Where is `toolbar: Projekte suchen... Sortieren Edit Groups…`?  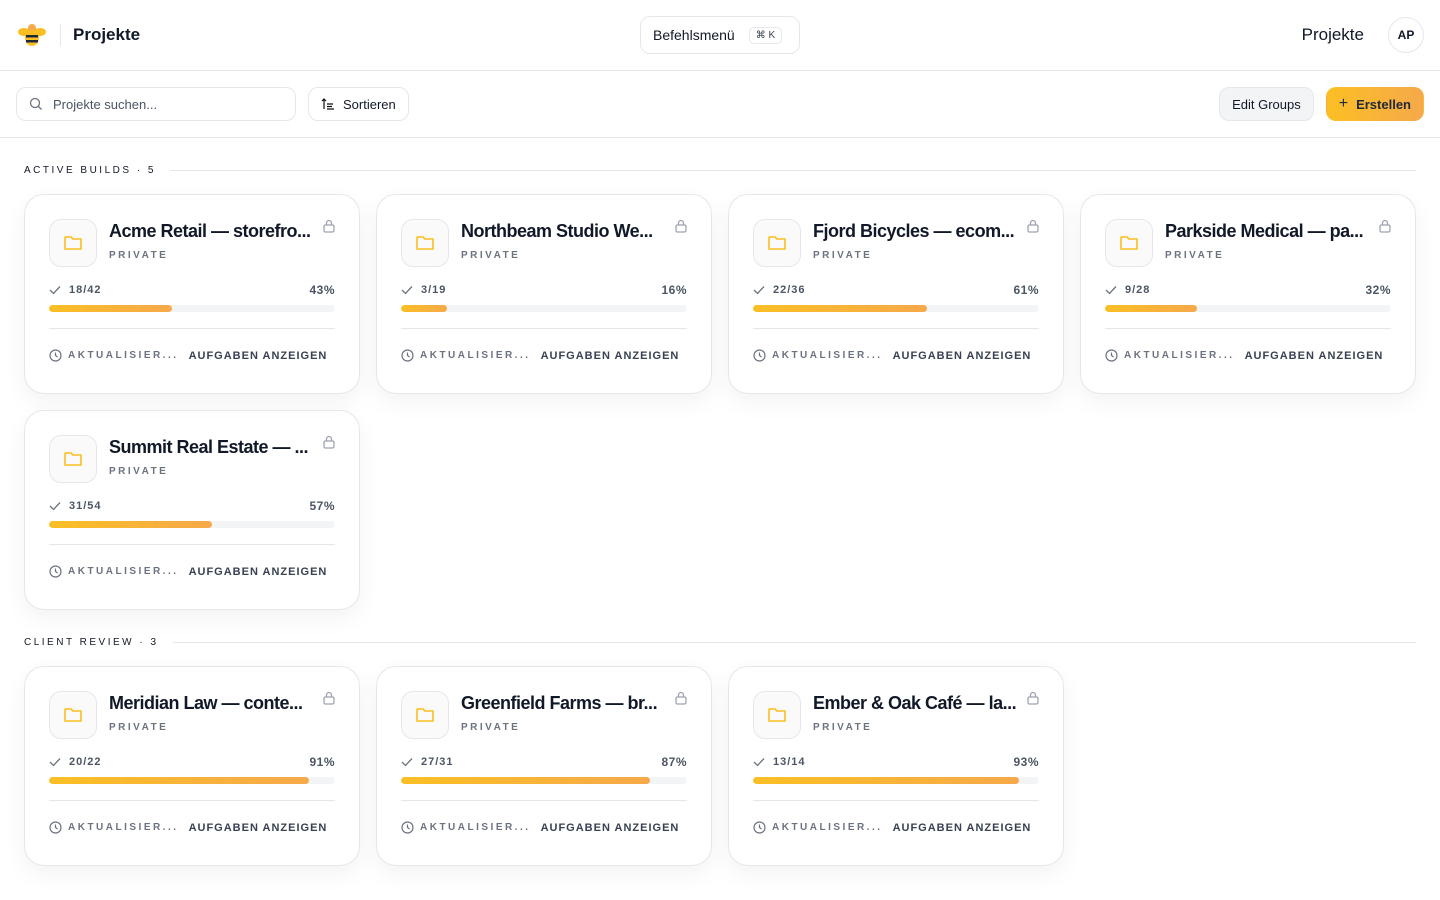 toolbar: Projekte suchen... Sortieren Edit Groups… is located at coordinates (720, 104).